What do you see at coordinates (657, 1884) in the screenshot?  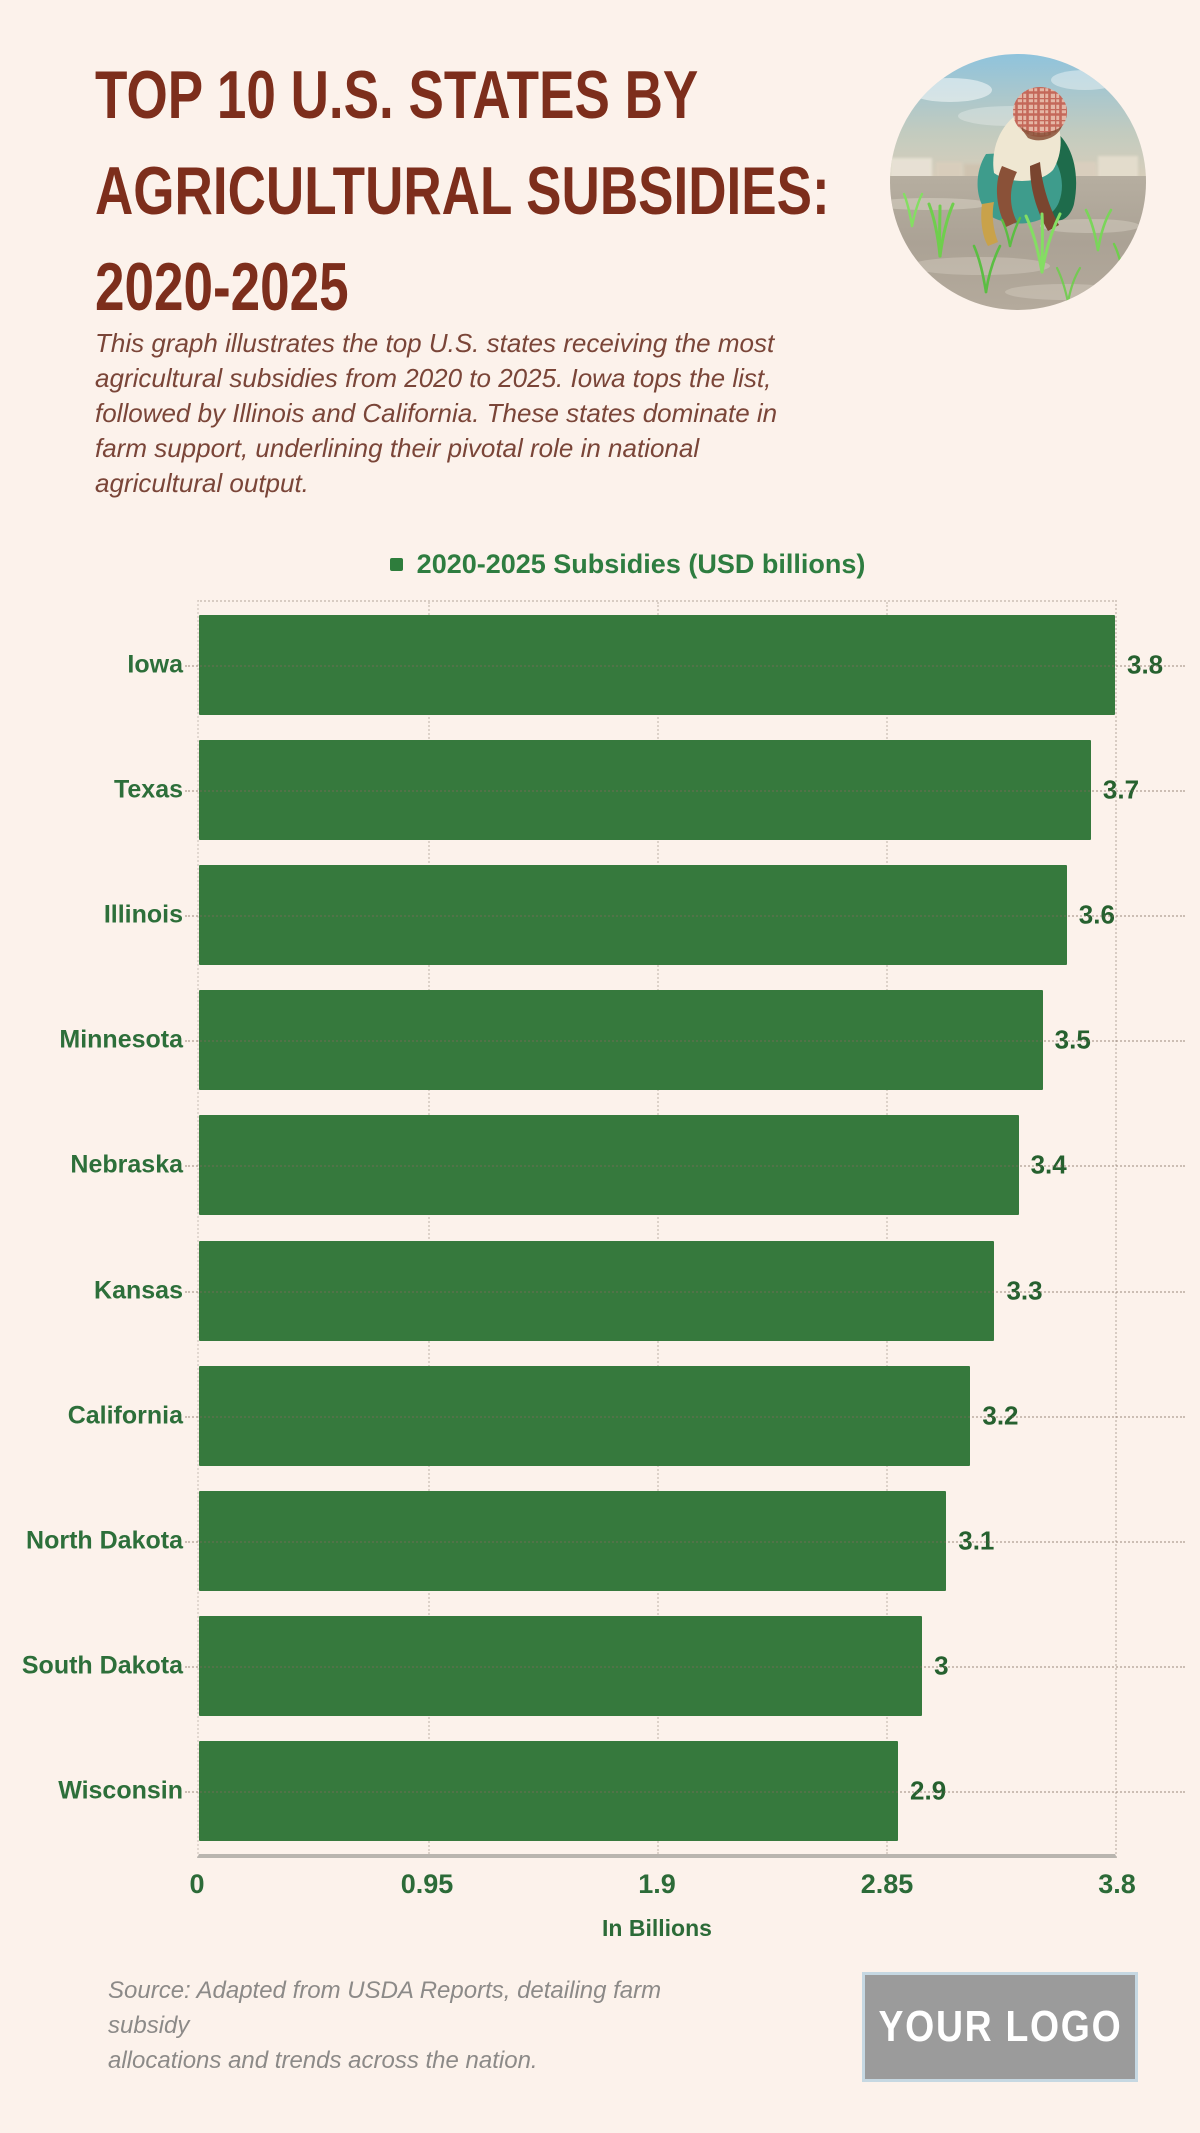 I see `x-tick-label: 1.9` at bounding box center [657, 1884].